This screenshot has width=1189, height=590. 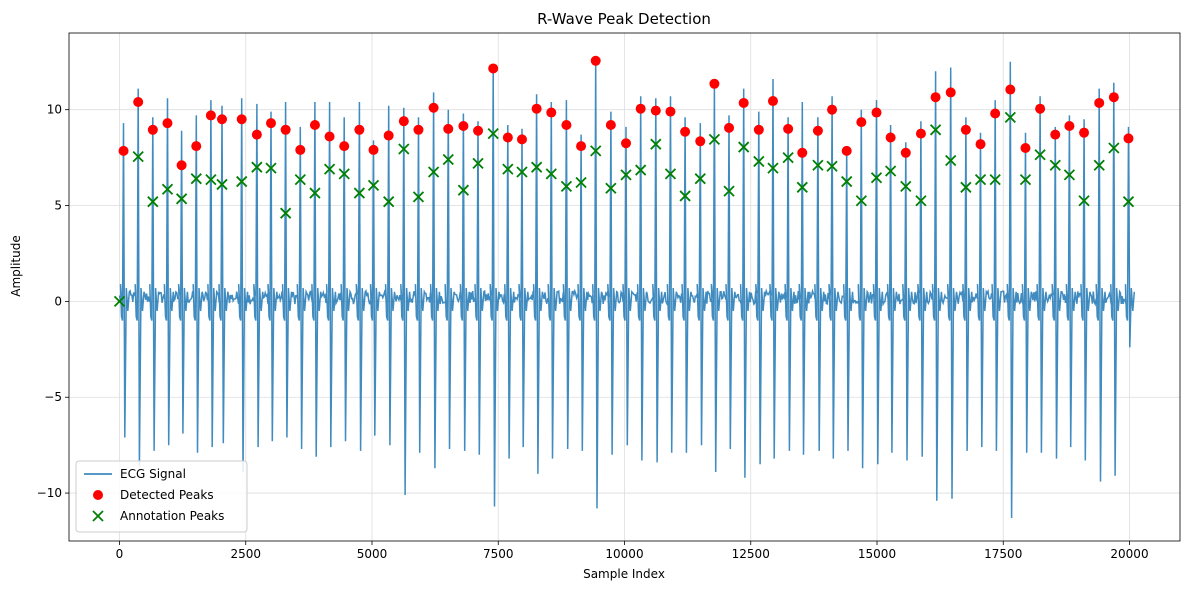 What do you see at coordinates (172, 516) in the screenshot?
I see `legend-label: Annotation Peaks` at bounding box center [172, 516].